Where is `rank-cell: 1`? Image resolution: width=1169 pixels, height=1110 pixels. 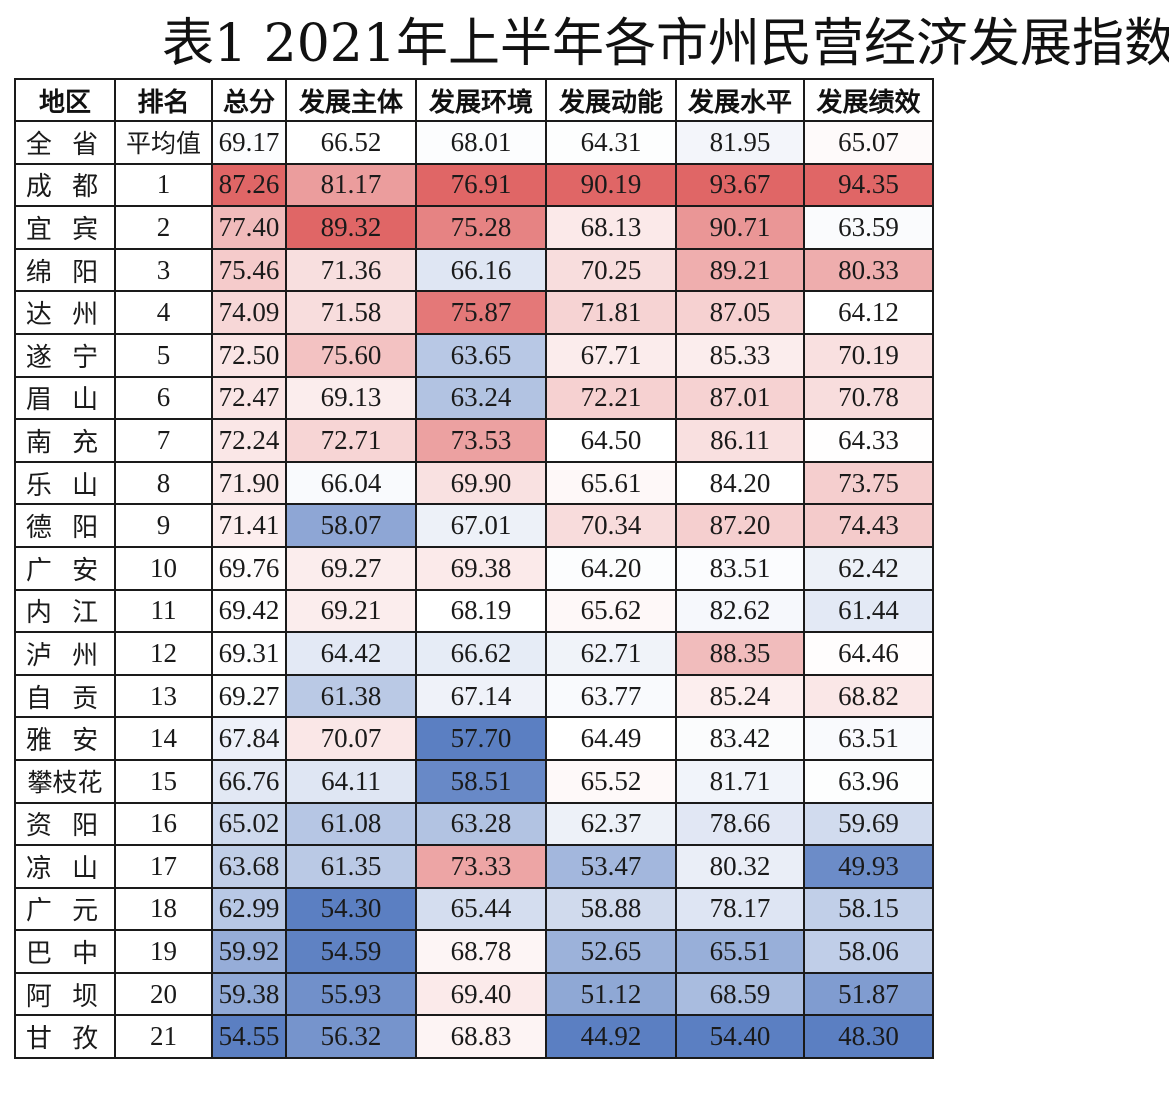 rank-cell: 1 is located at coordinates (163, 185).